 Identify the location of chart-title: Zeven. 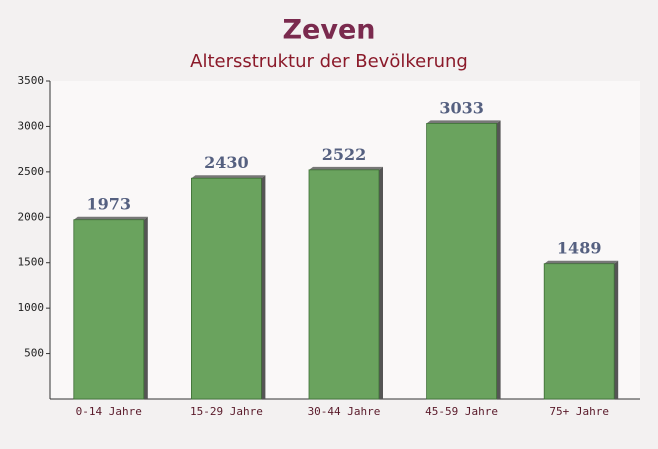
(328, 30).